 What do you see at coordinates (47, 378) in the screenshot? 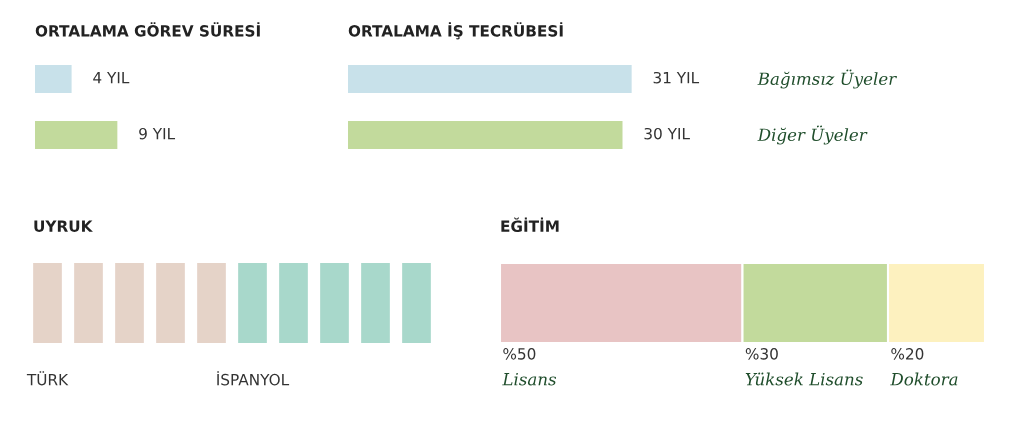
I see `x-tick-label: TÜRK` at bounding box center [47, 378].